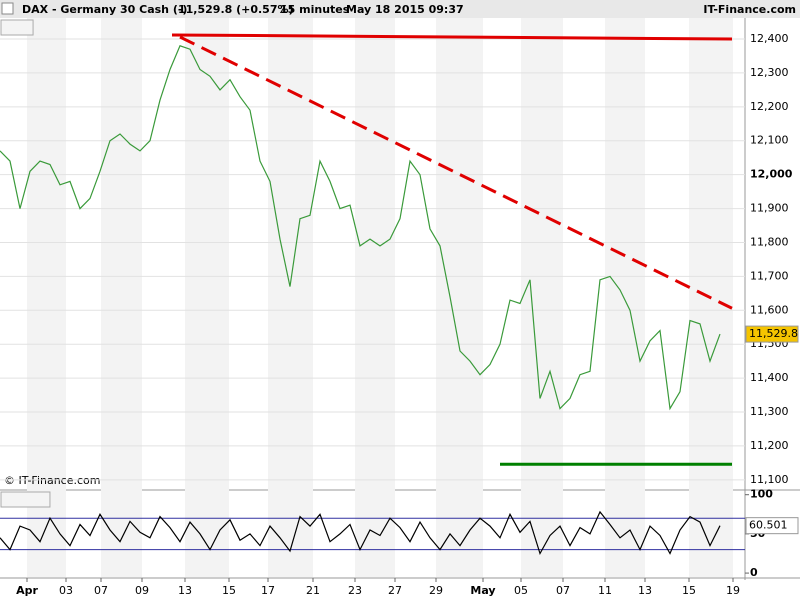 The width and height of the screenshot is (800, 600). Describe the element at coordinates (236, 9) in the screenshot. I see `quote: 11,529.8 (+0.57%)` at that location.